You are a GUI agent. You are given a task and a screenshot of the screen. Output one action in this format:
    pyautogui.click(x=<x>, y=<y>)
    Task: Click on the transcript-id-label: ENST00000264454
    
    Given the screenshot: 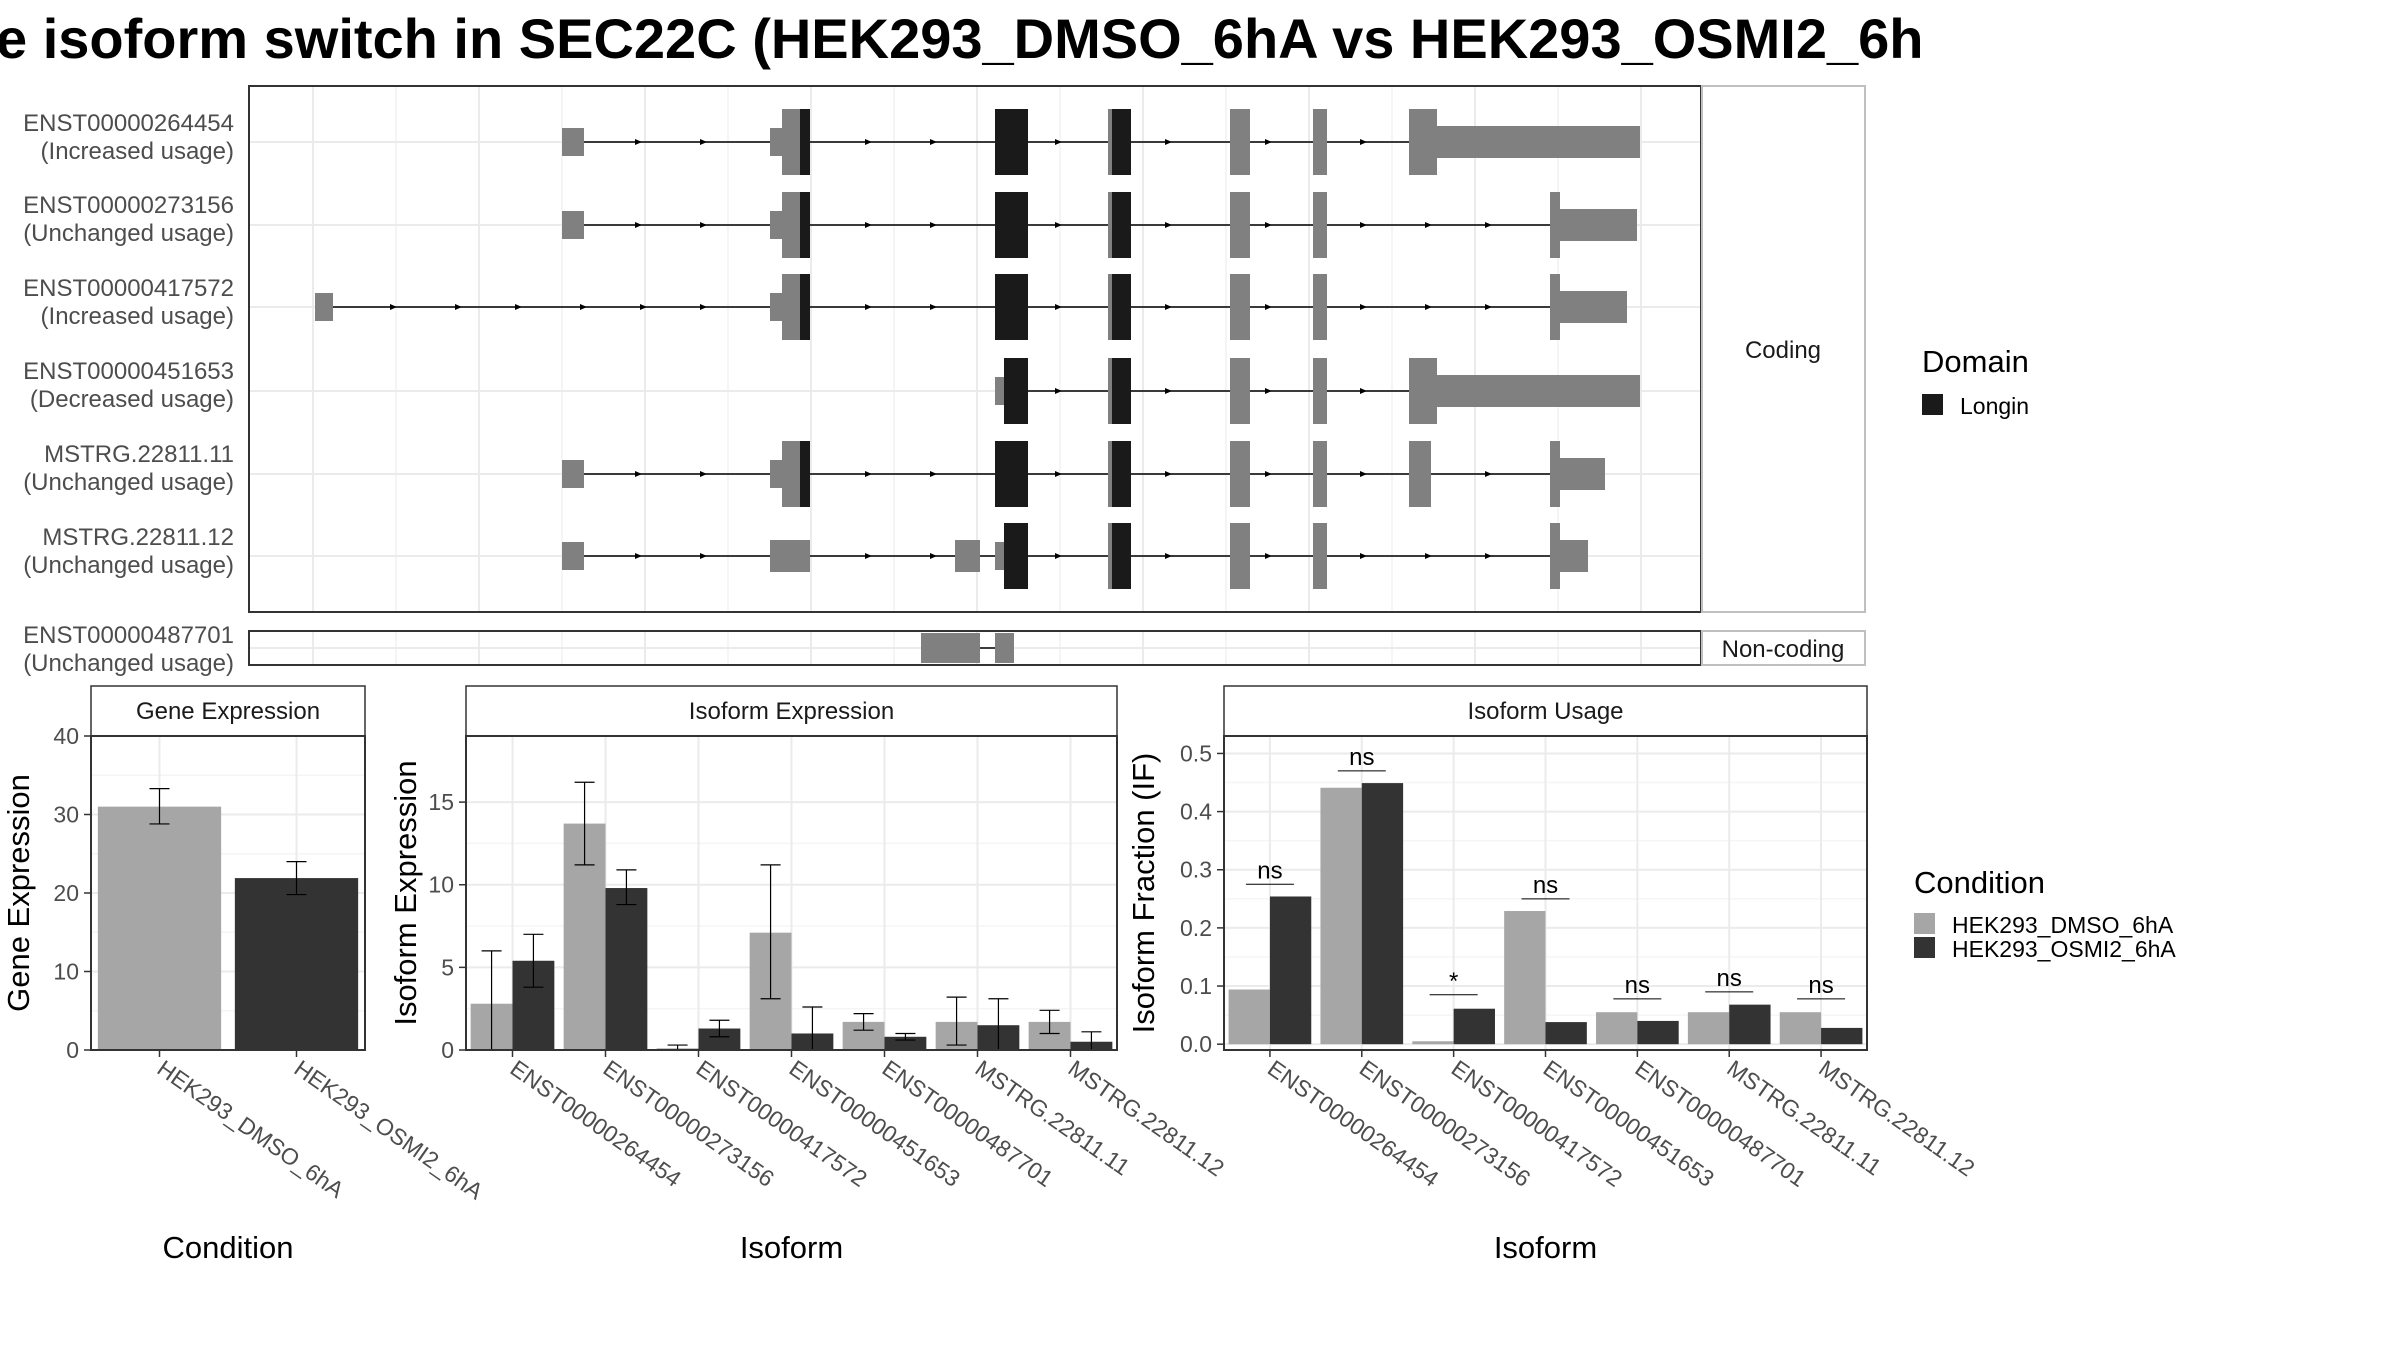 What is the action you would take?
    pyautogui.click(x=128, y=123)
    